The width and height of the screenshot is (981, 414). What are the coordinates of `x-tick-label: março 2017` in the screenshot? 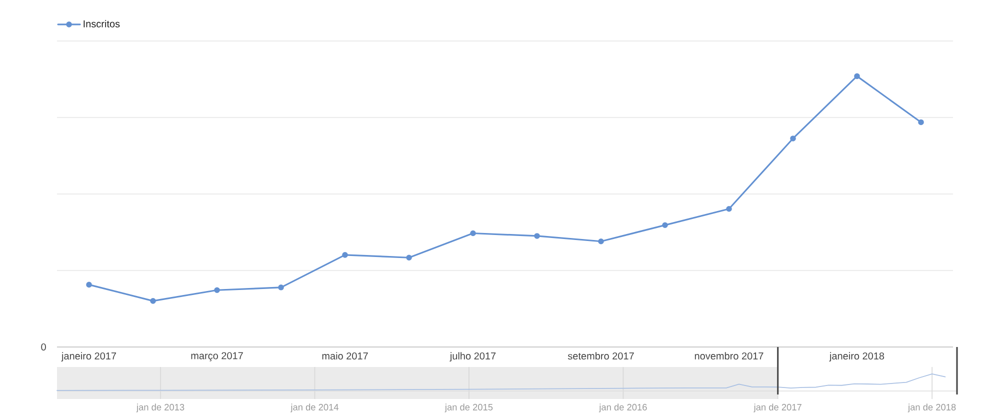 It's located at (217, 357).